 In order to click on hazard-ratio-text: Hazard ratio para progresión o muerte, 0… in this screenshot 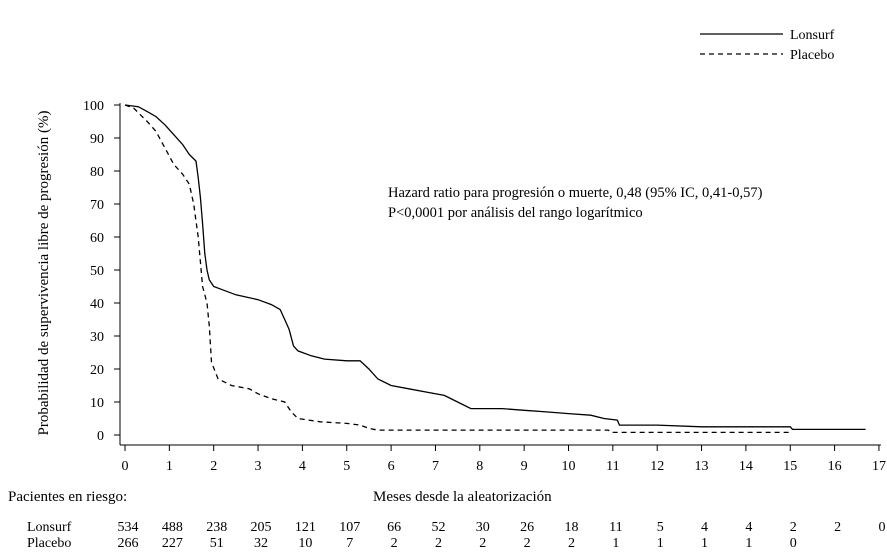, I will do `click(575, 193)`.